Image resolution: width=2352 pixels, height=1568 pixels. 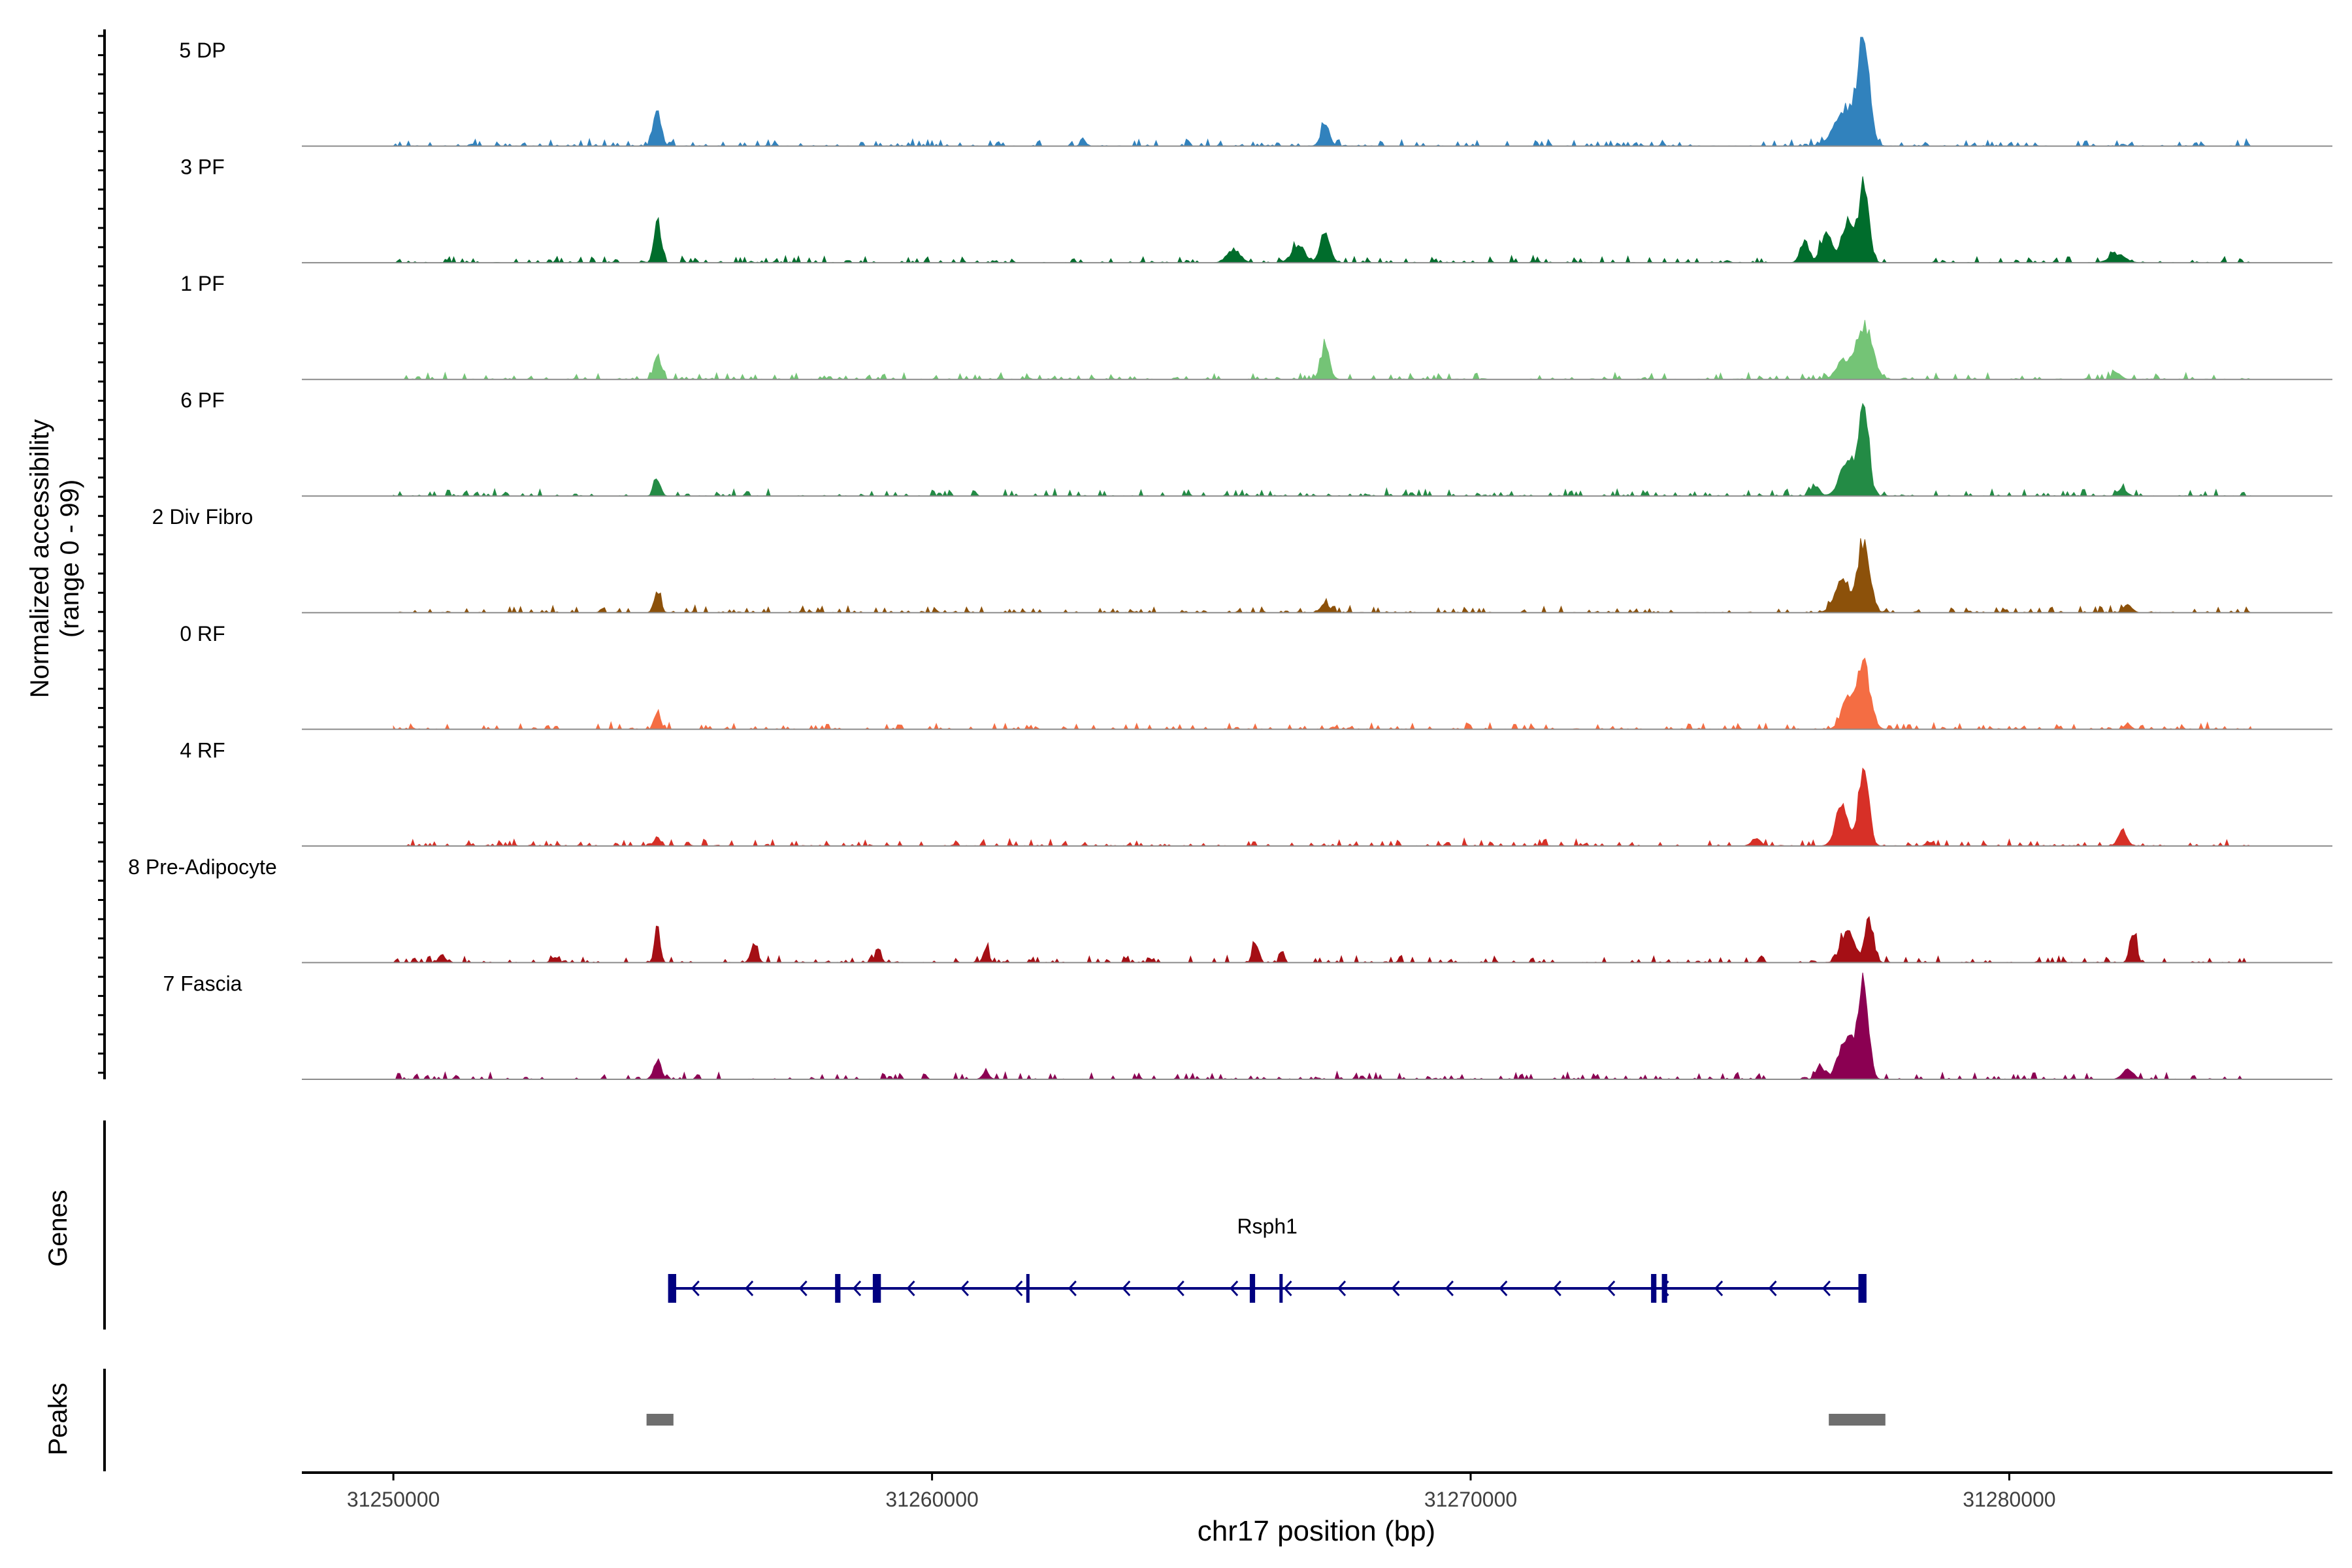 I want to click on track-3-pf: 3 PF, so click(x=1256, y=209).